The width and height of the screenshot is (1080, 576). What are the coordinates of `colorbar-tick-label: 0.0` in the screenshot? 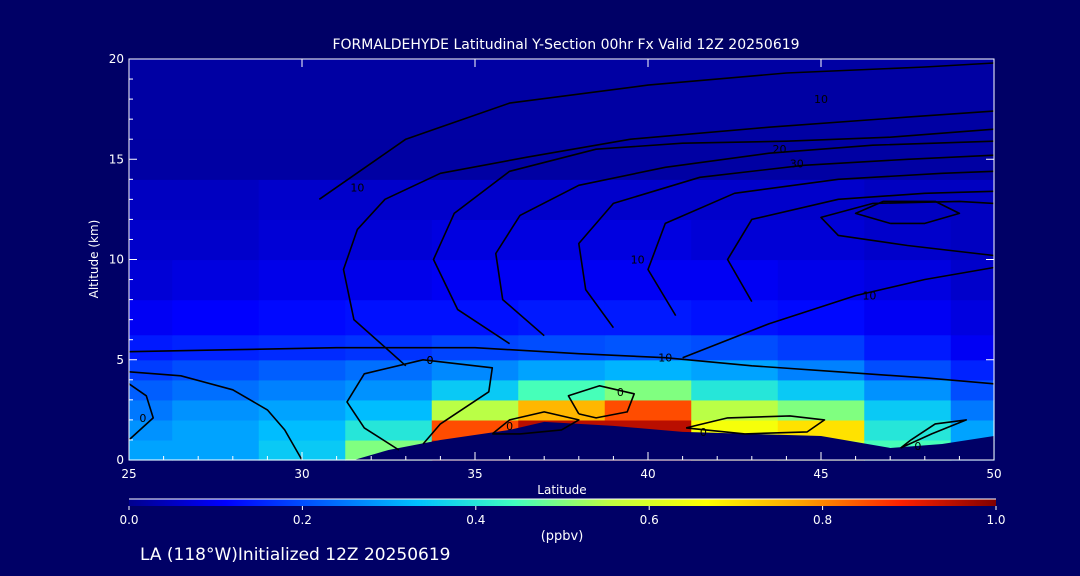 It's located at (128, 520).